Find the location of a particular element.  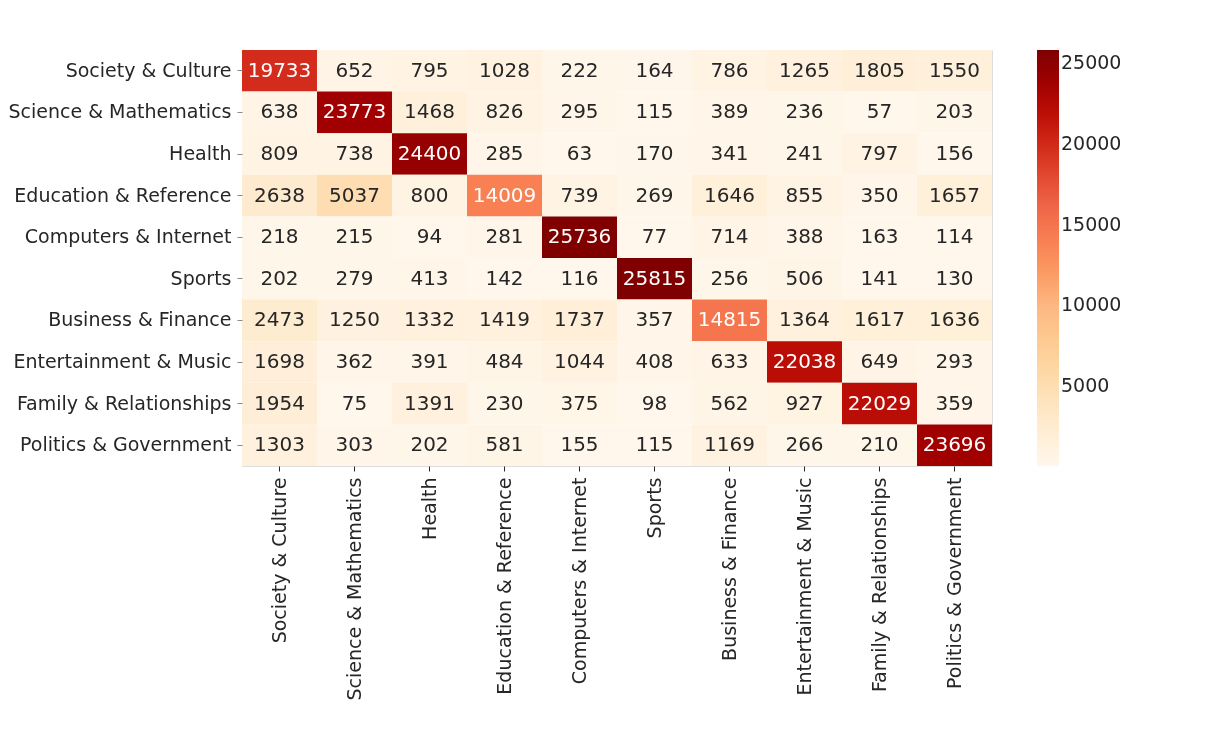

y-tick-label: Politics & Government is located at coordinates (126, 444).